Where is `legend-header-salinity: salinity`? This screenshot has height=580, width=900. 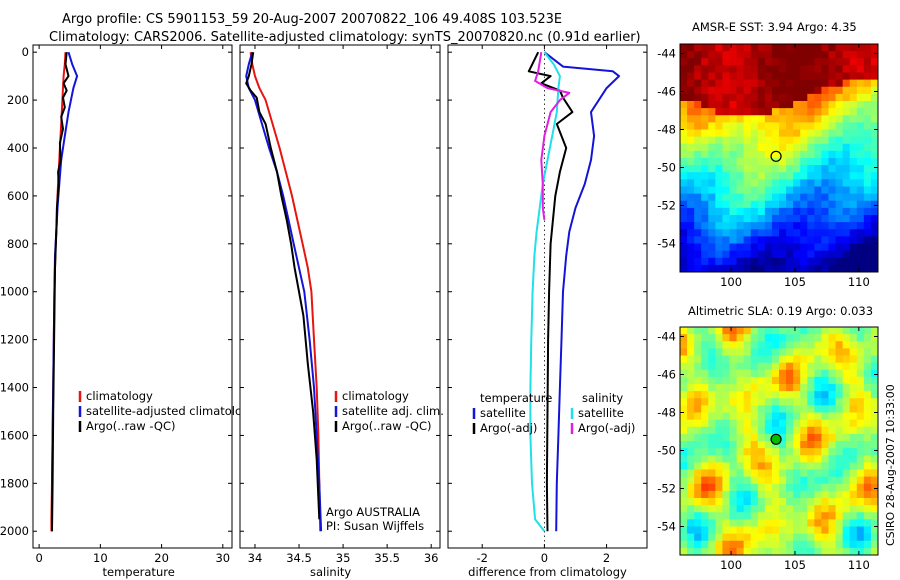
legend-header-salinity: salinity is located at coordinates (602, 398).